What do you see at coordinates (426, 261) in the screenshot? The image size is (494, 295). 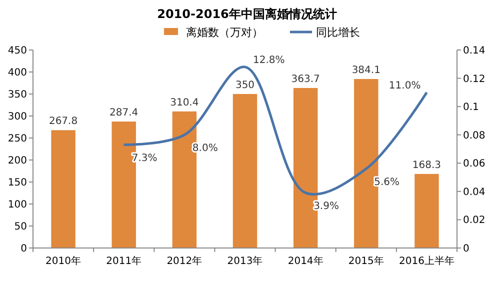 I see `x-tick-label: 2016上半年` at bounding box center [426, 261].